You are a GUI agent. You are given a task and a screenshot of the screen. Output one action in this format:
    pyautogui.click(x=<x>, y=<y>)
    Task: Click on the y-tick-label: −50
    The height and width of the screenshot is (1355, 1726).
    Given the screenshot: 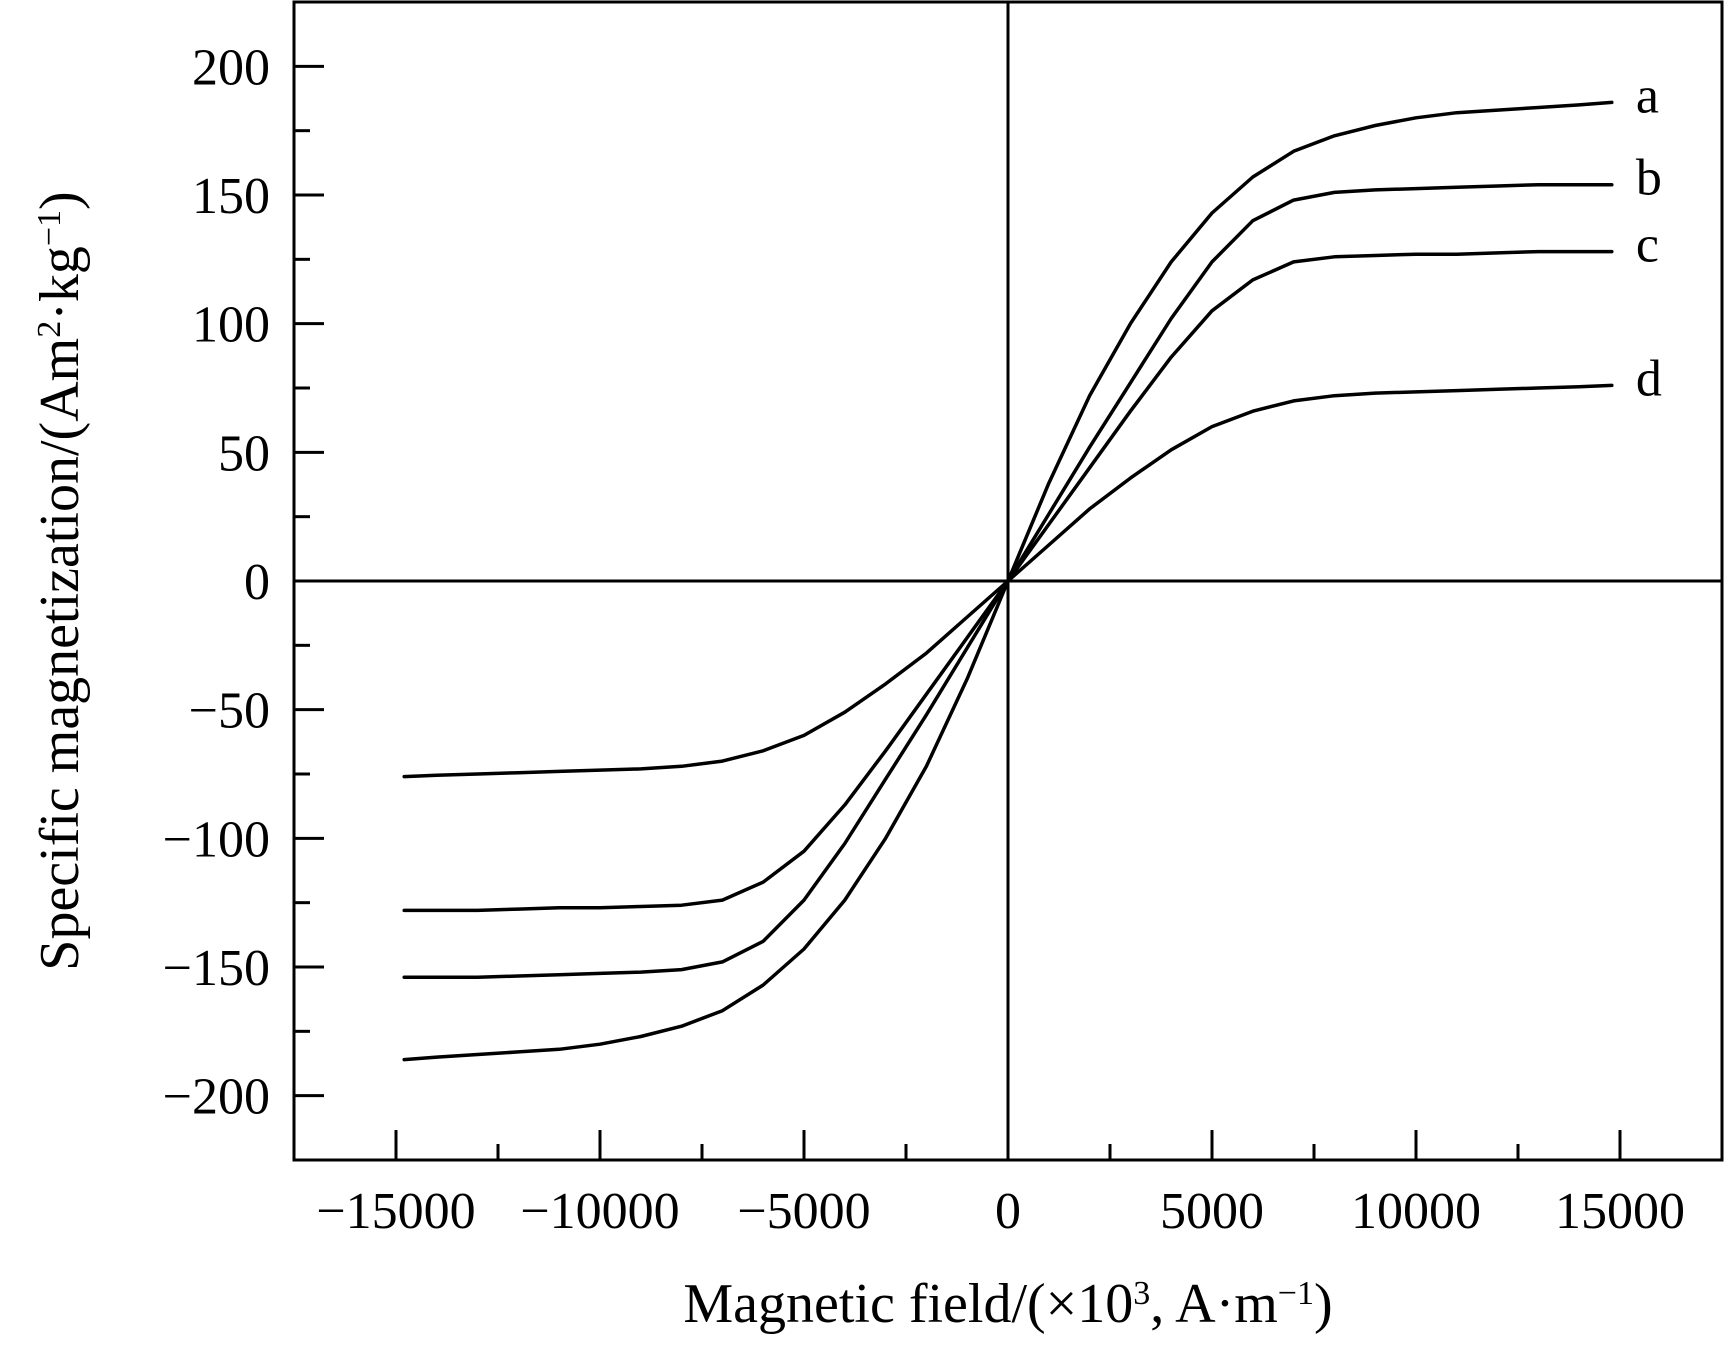 What is the action you would take?
    pyautogui.click(x=229, y=711)
    